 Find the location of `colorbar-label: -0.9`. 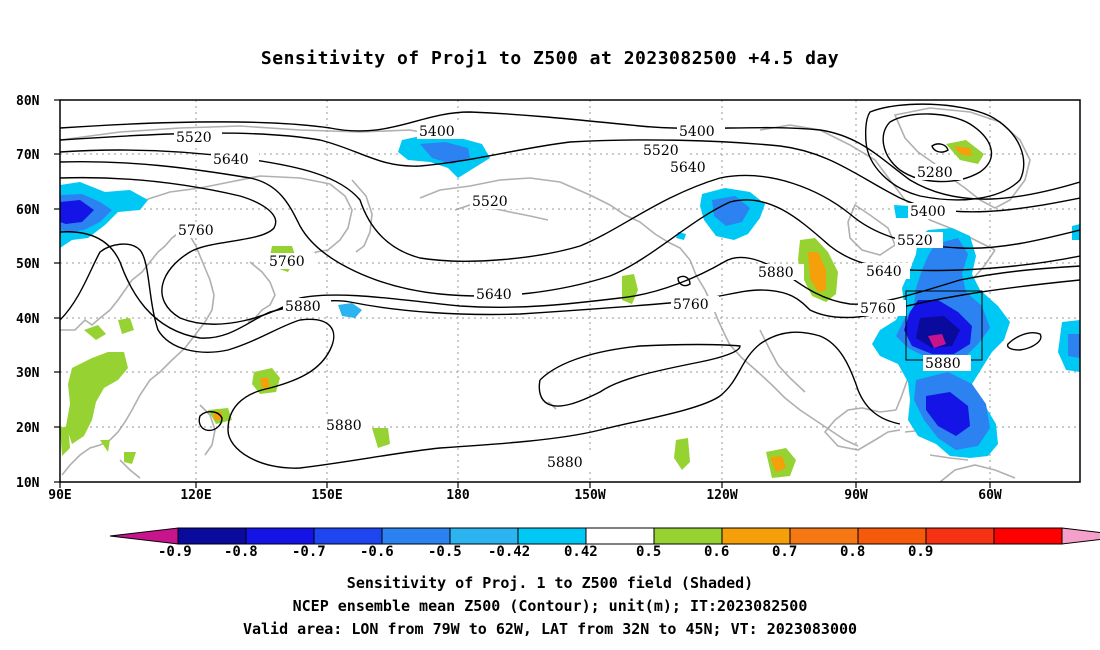

colorbar-label: -0.9 is located at coordinates (175, 552).